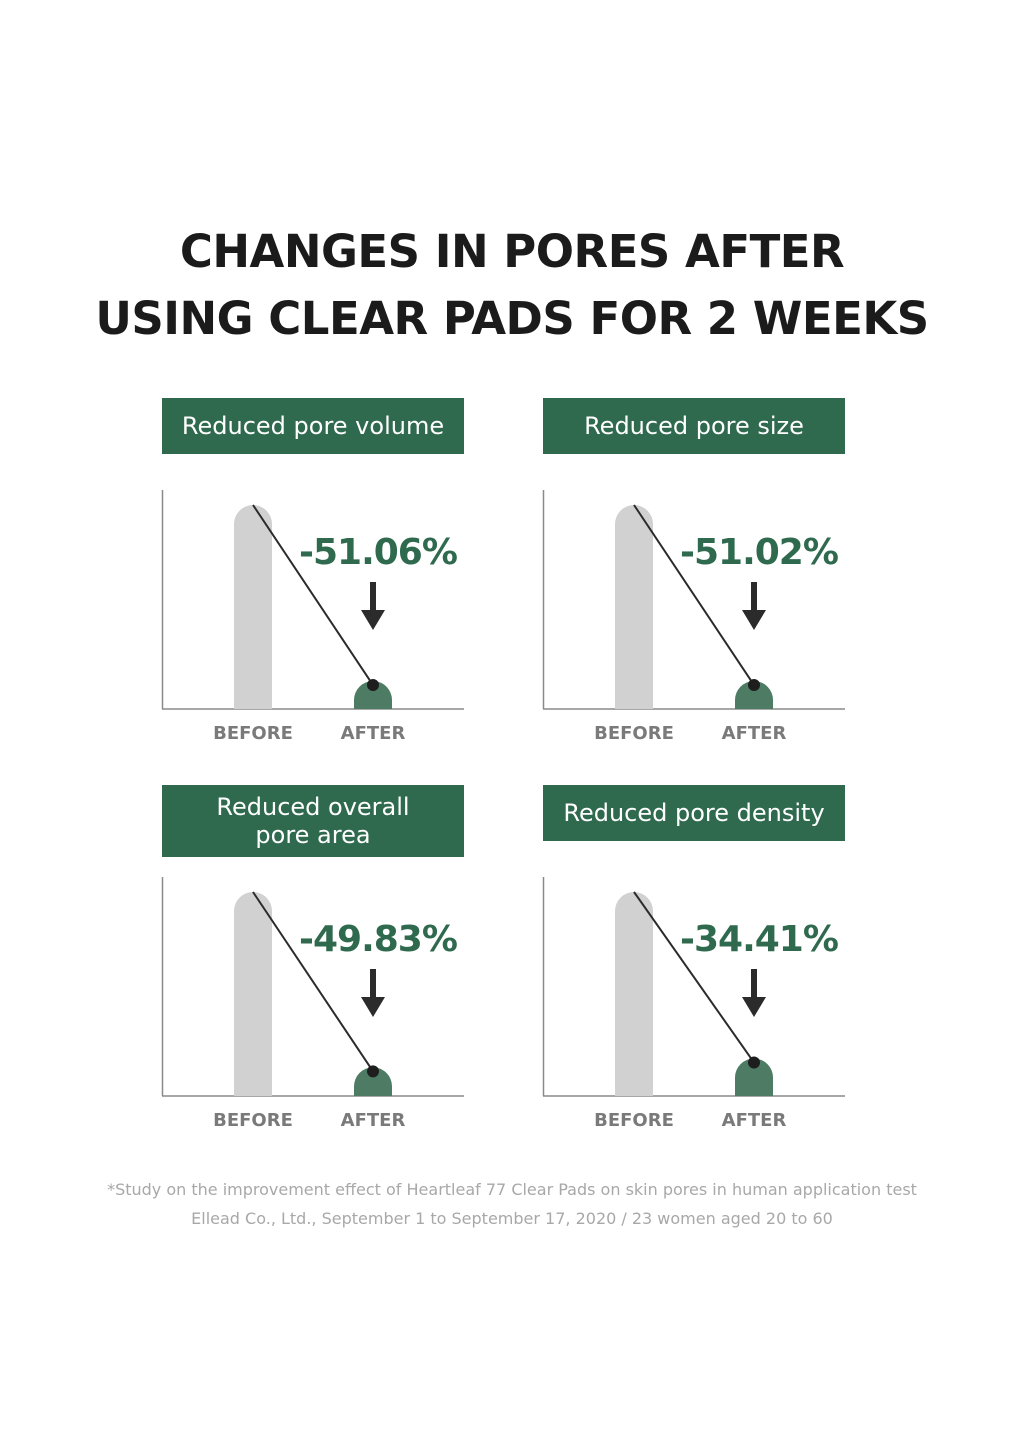 The image size is (1024, 1451). What do you see at coordinates (378, 939) in the screenshot?
I see `change-percentage-label: -49.83%` at bounding box center [378, 939].